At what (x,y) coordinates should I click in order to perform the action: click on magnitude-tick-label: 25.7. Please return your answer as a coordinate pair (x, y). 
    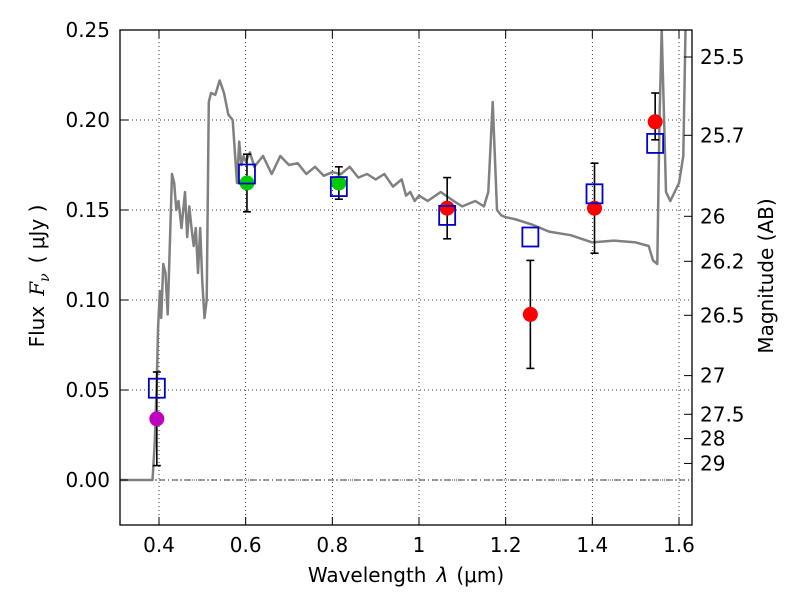
    Looking at the image, I should click on (722, 135).